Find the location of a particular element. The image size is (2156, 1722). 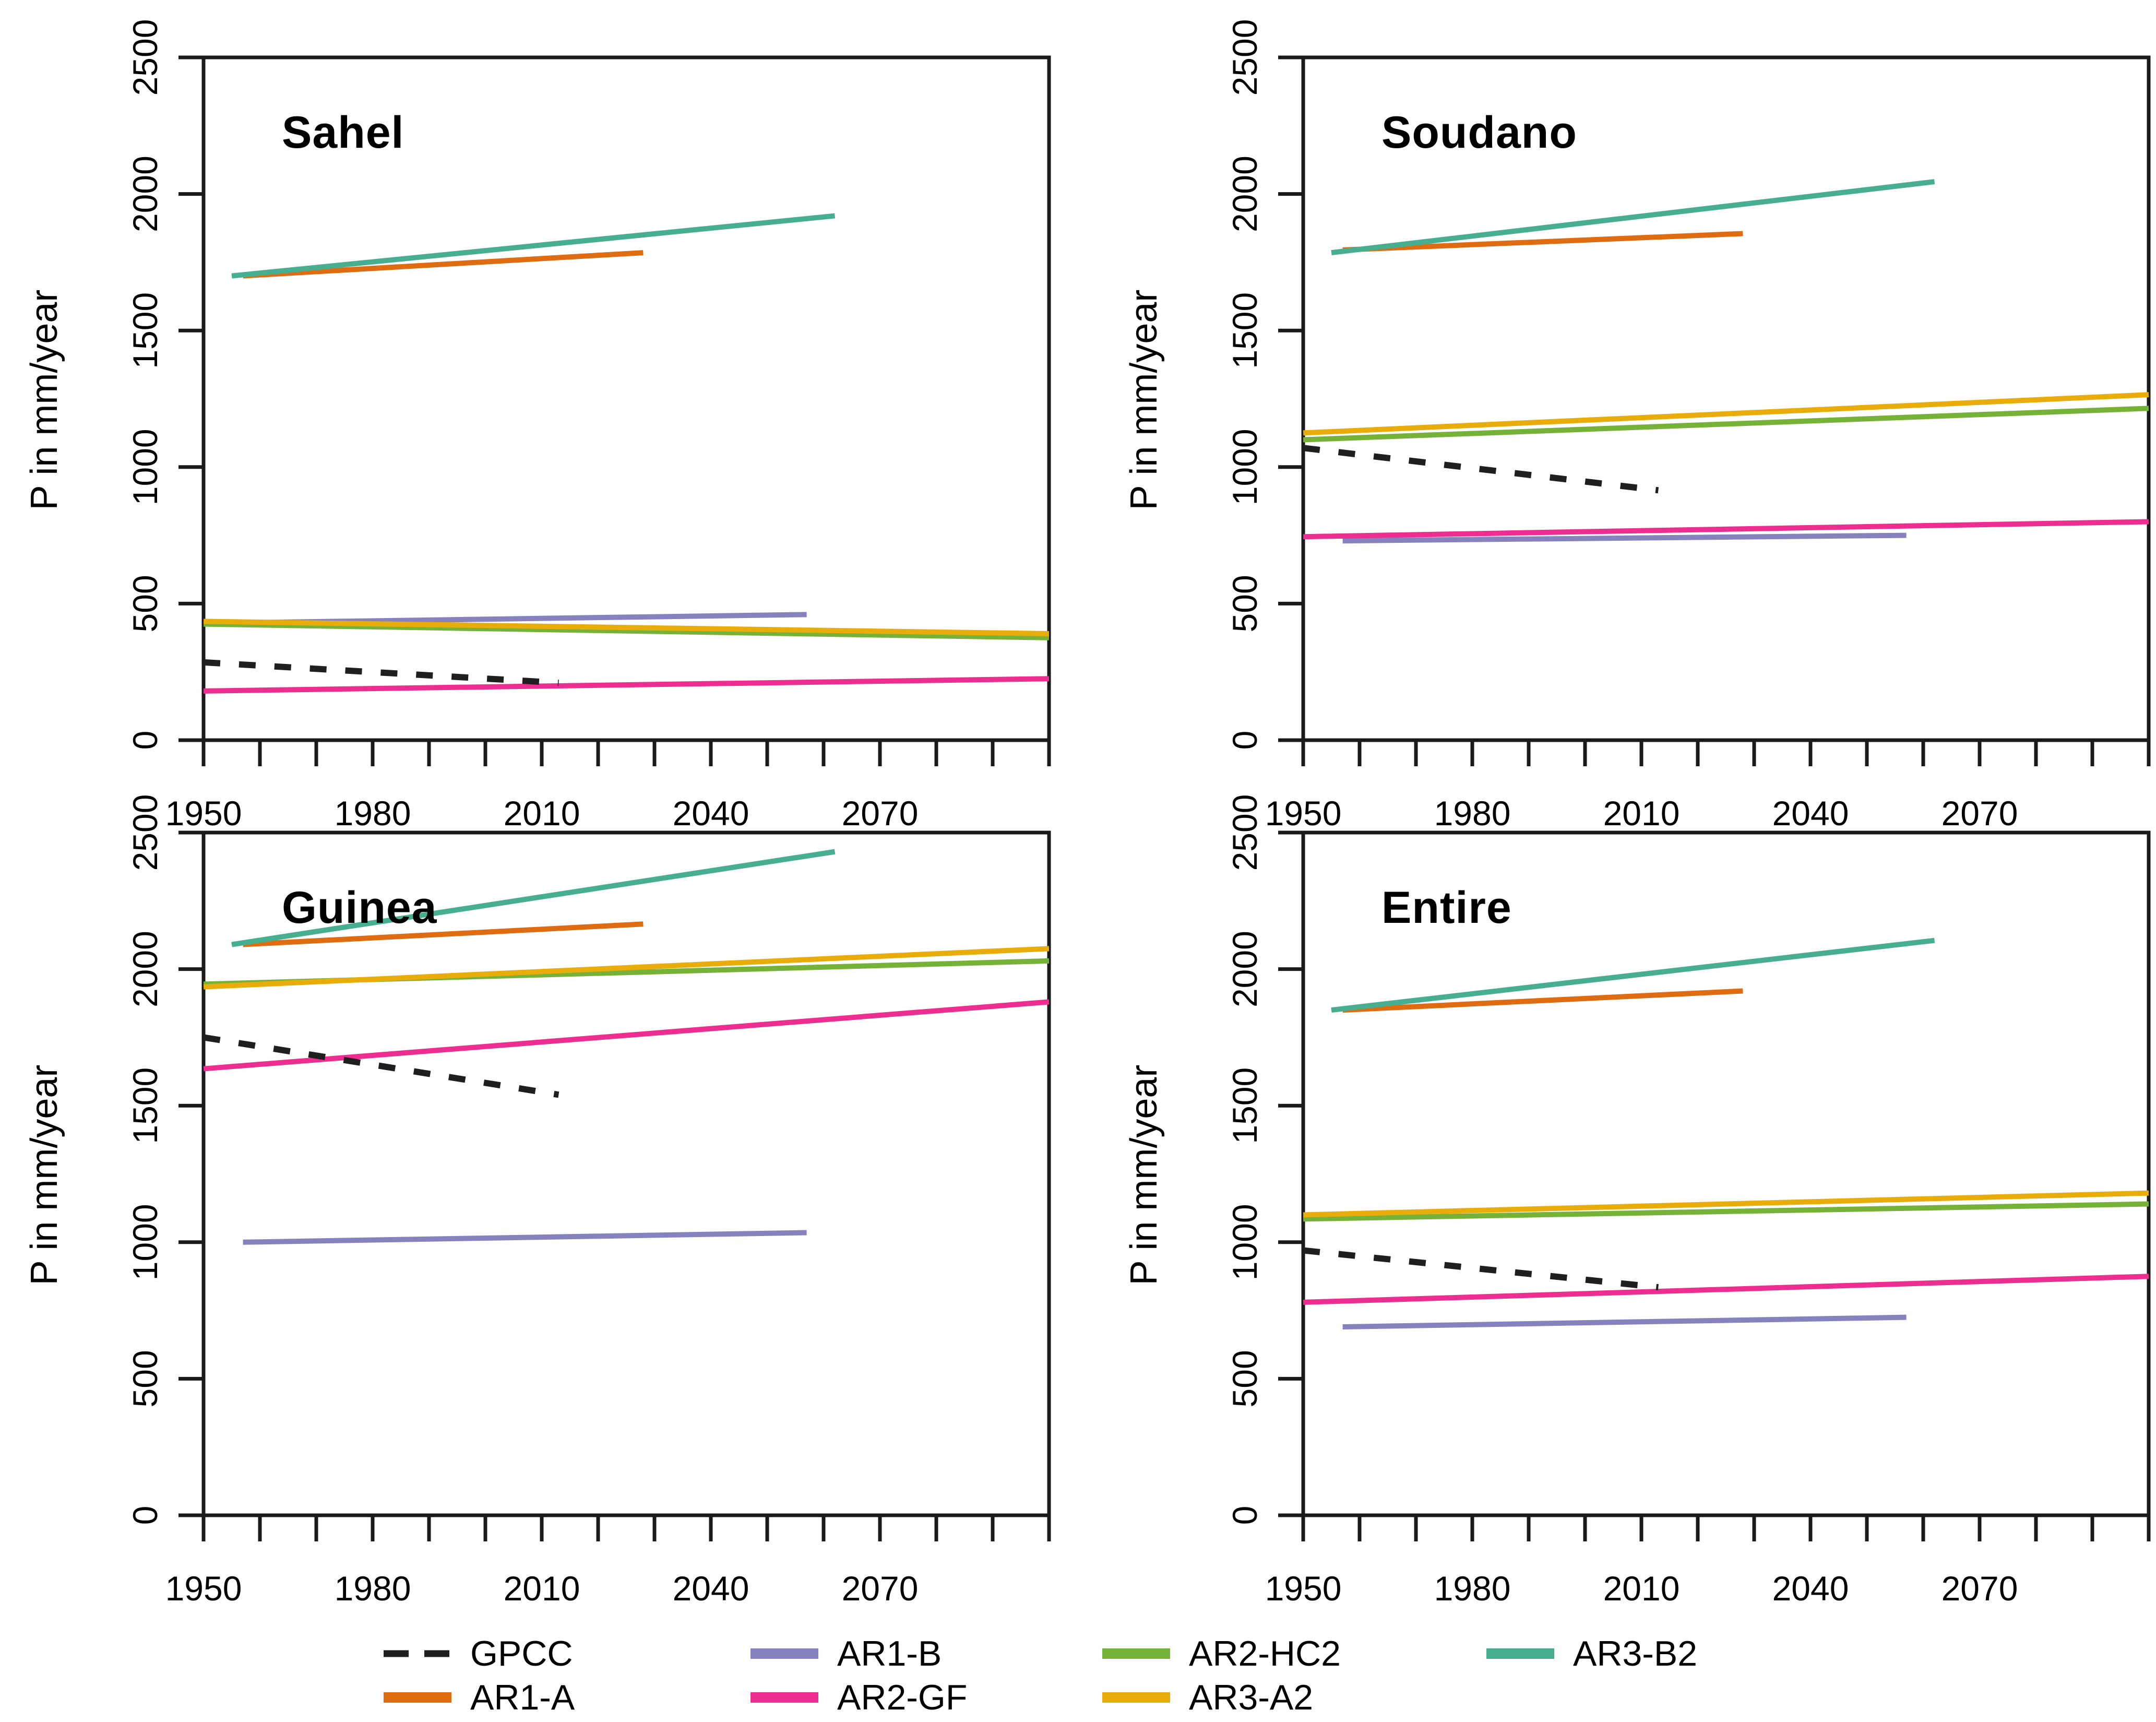

legend-label: AR3-B2 is located at coordinates (1635, 1653).